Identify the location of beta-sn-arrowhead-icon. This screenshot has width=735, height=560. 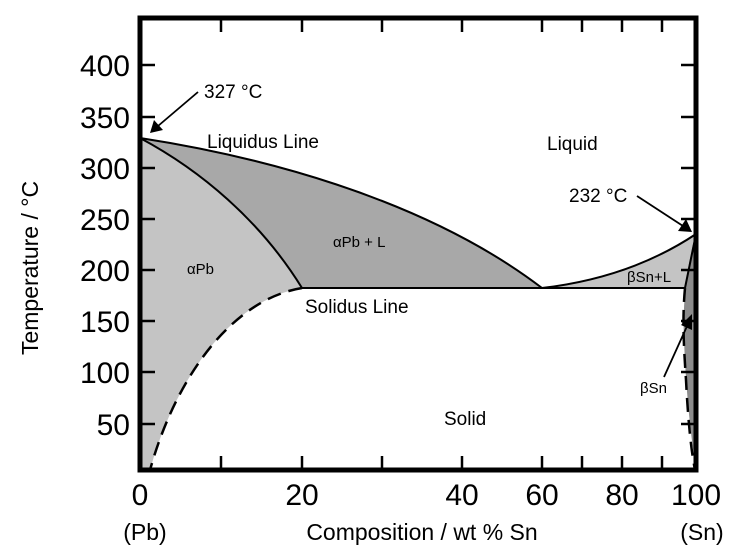
(686, 322).